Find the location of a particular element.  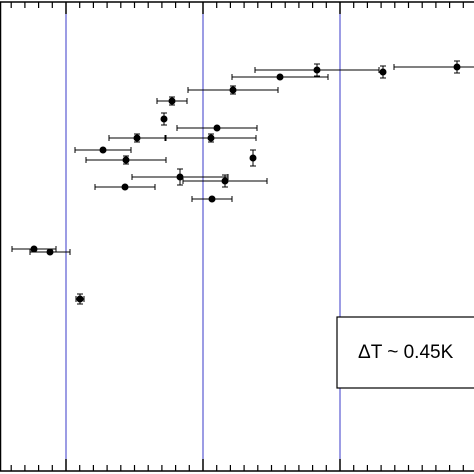

annotation: ΔT ~ 0.45K is located at coordinates (406, 352).